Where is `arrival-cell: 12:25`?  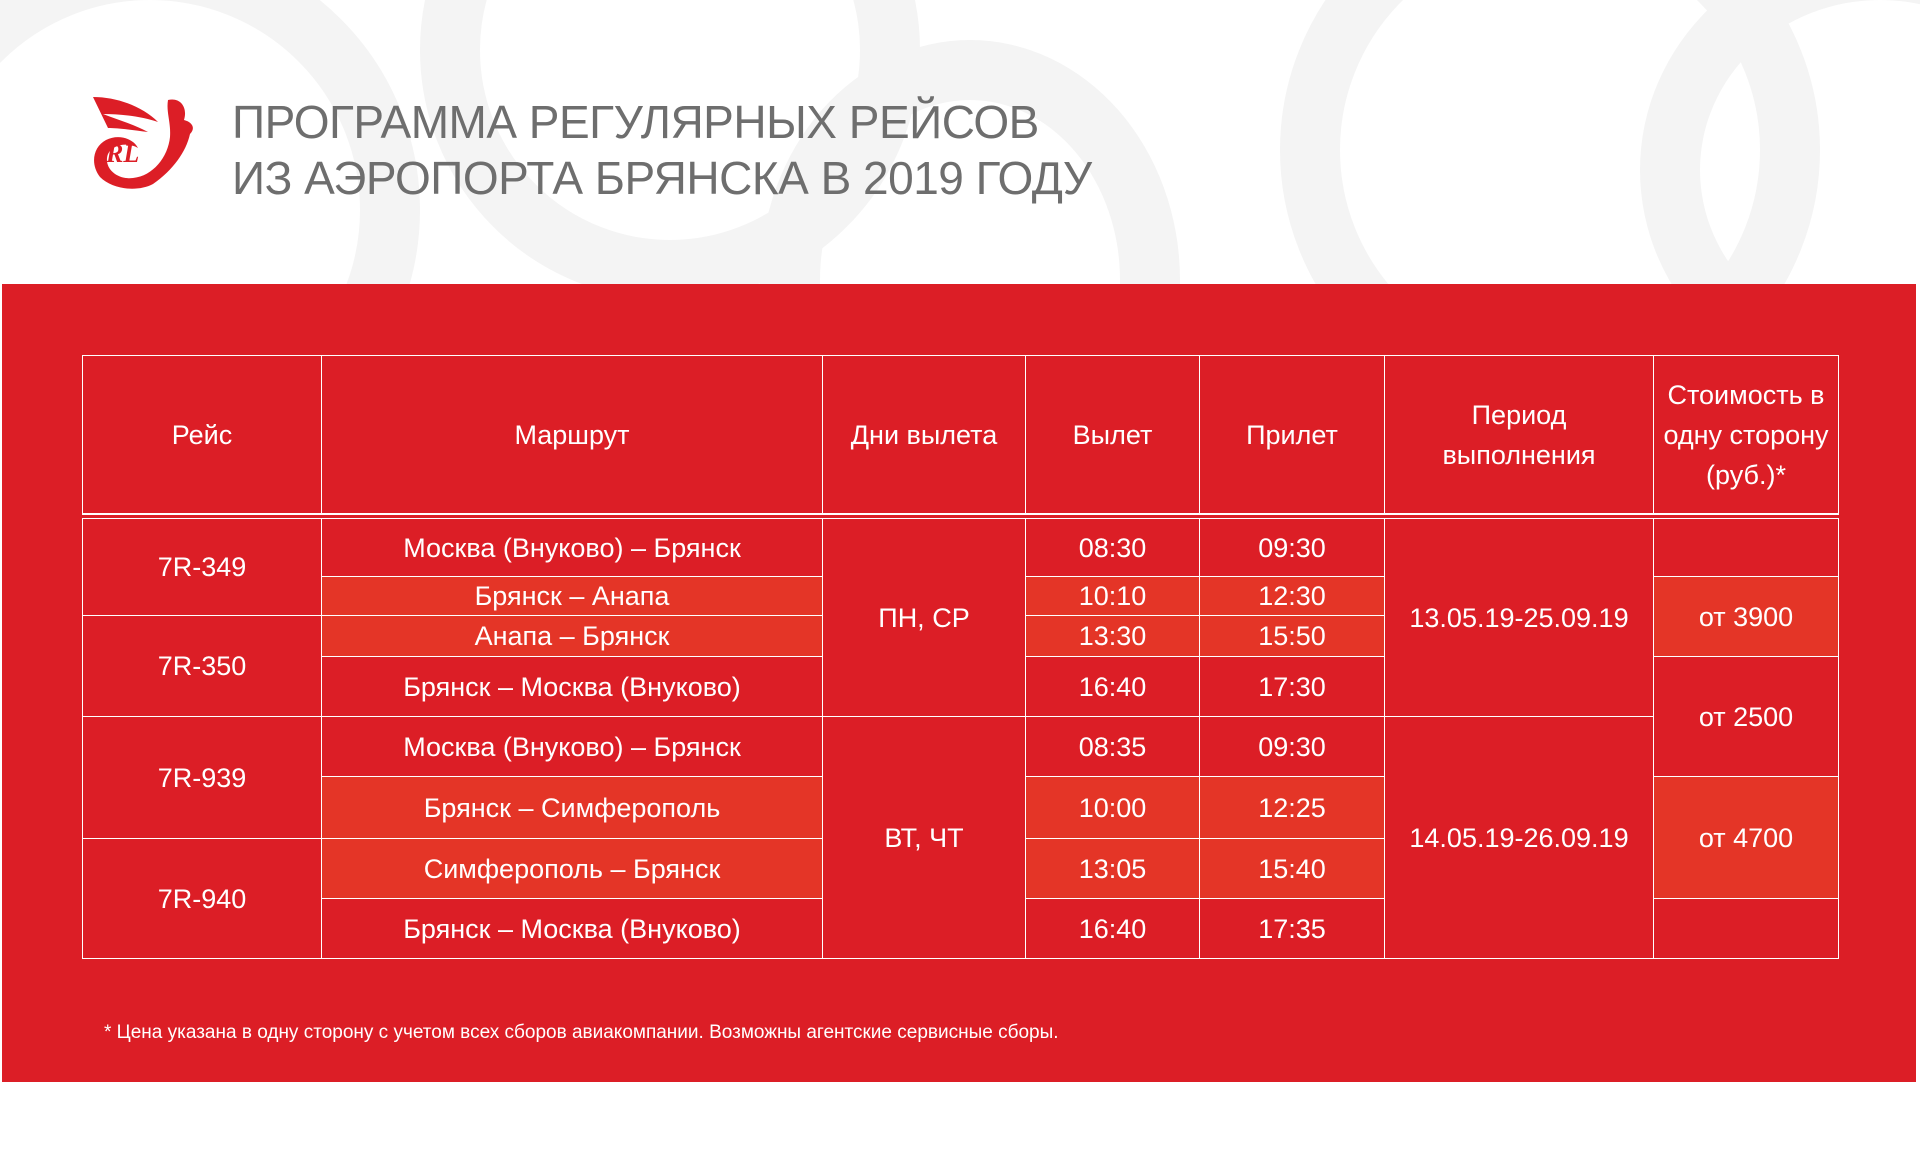 arrival-cell: 12:25 is located at coordinates (1292, 807).